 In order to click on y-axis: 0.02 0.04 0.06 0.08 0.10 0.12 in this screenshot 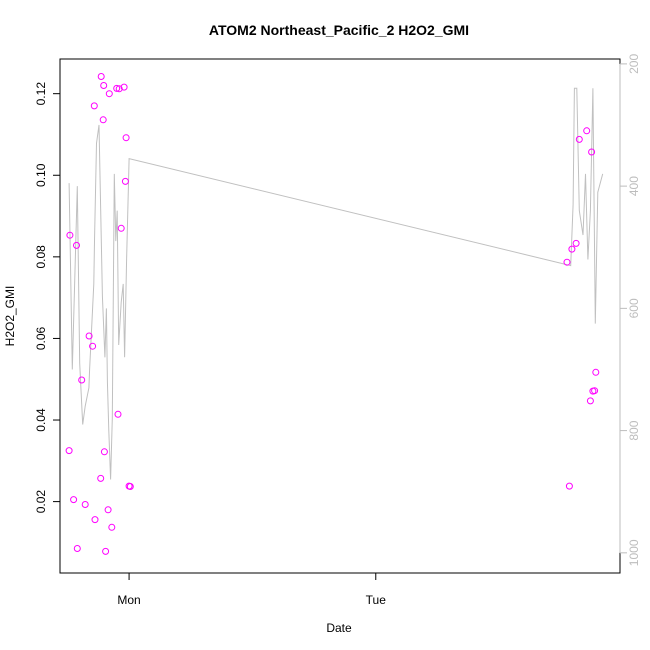, I will do `click(47, 298)`.